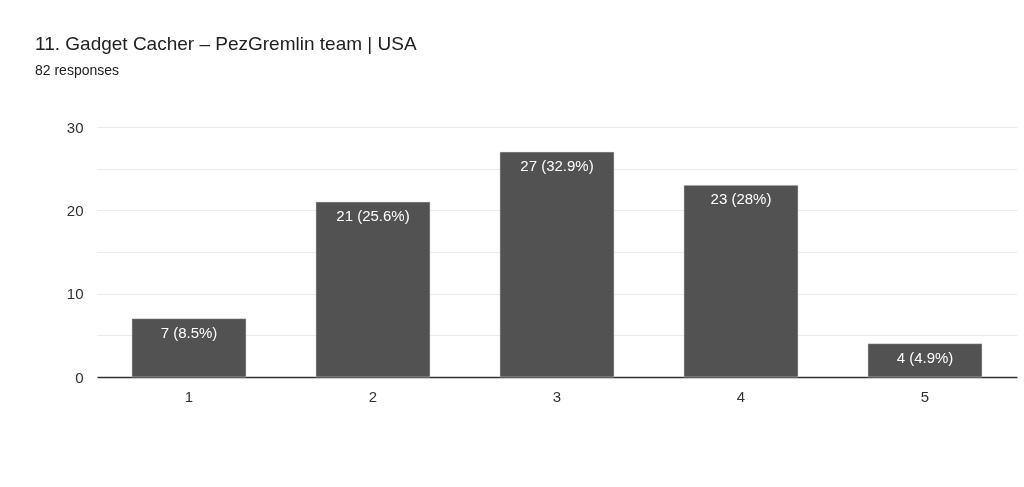  What do you see at coordinates (373, 215) in the screenshot?
I see `data-label: 21 (25.6%)` at bounding box center [373, 215].